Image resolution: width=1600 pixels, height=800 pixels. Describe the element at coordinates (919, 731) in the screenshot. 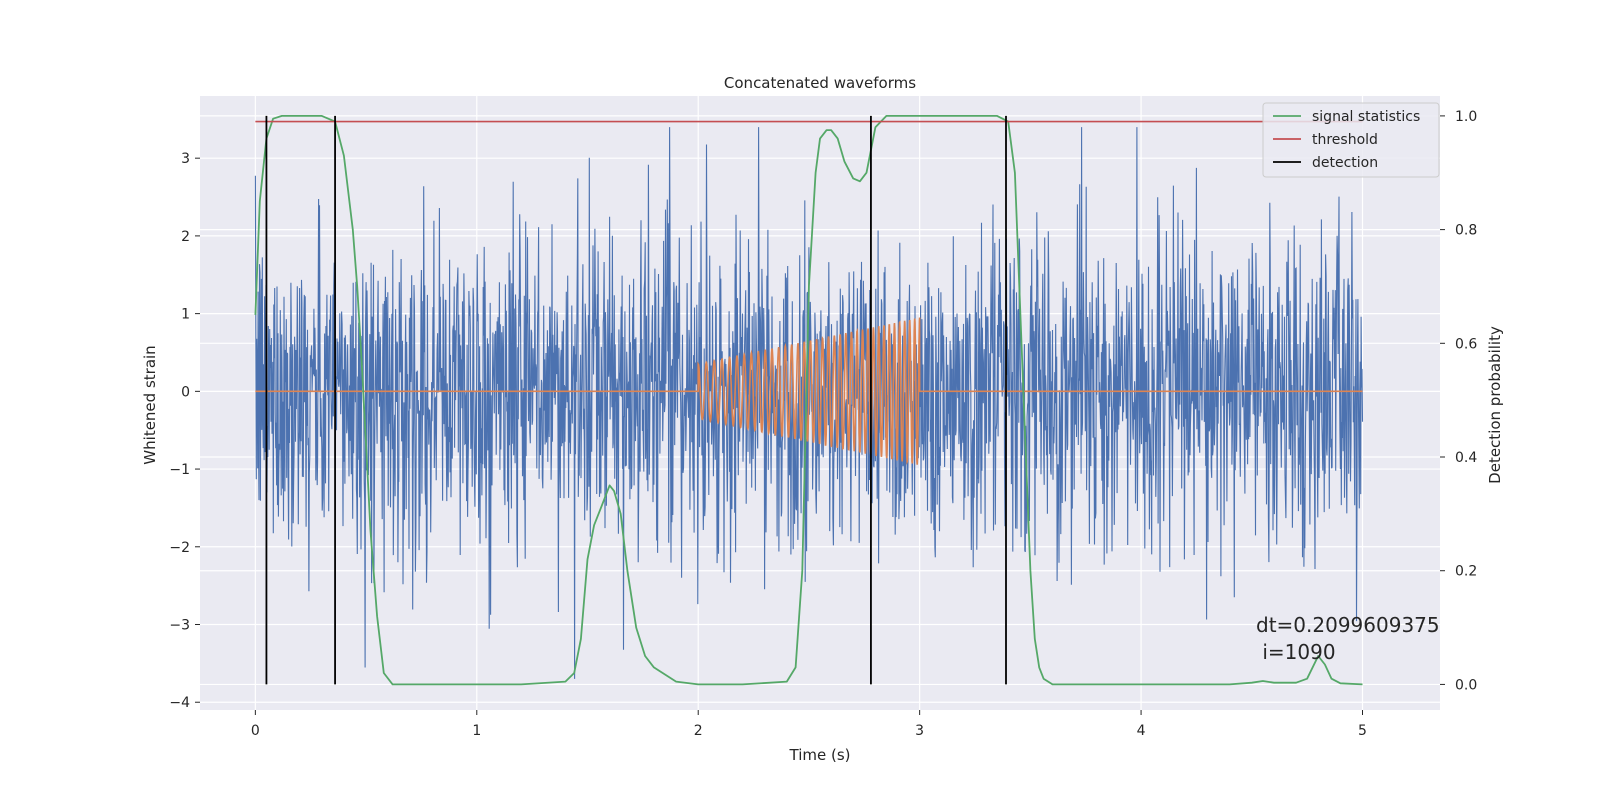

I see `x-tick-label: 3` at that location.